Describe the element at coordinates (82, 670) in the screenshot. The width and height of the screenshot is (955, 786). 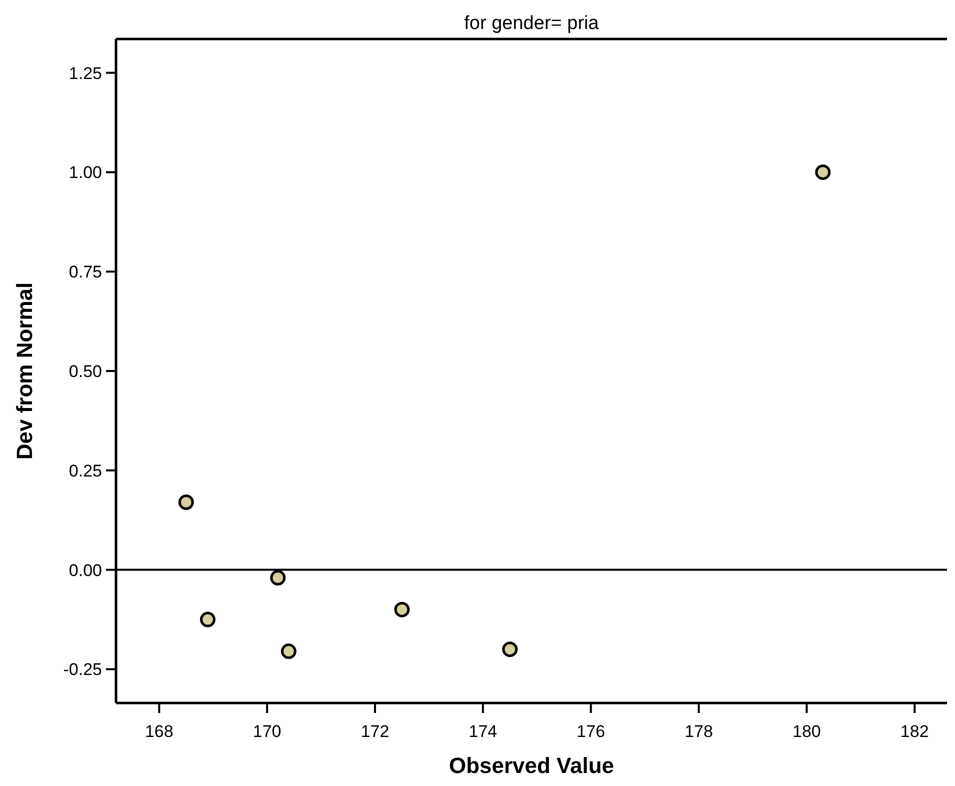
I see `y-tick-label: -0.25` at that location.